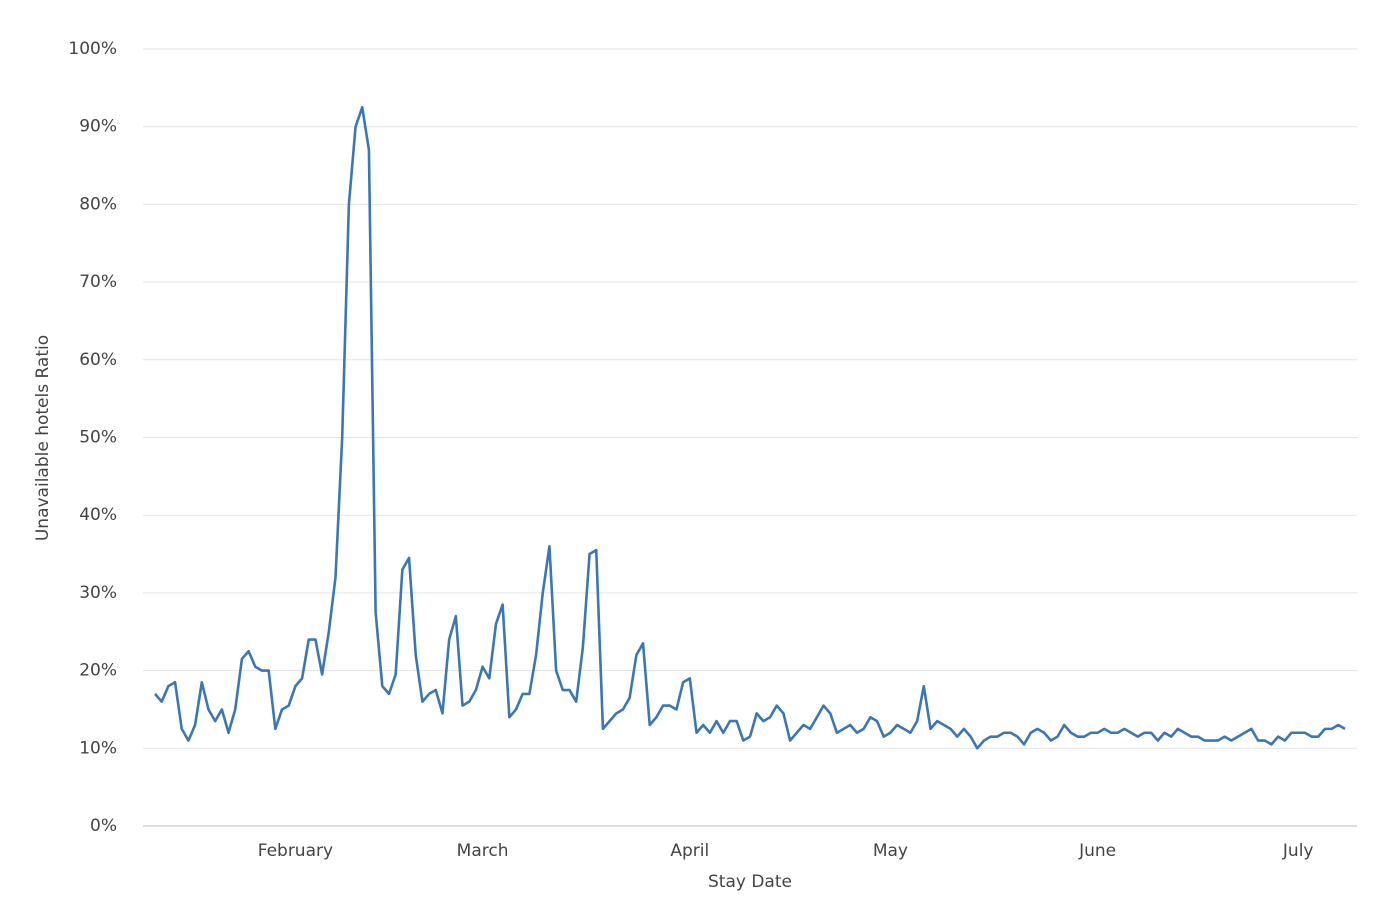 Image resolution: width=1400 pixels, height=904 pixels. Describe the element at coordinates (1298, 851) in the screenshot. I see `x-tick-label: July` at that location.